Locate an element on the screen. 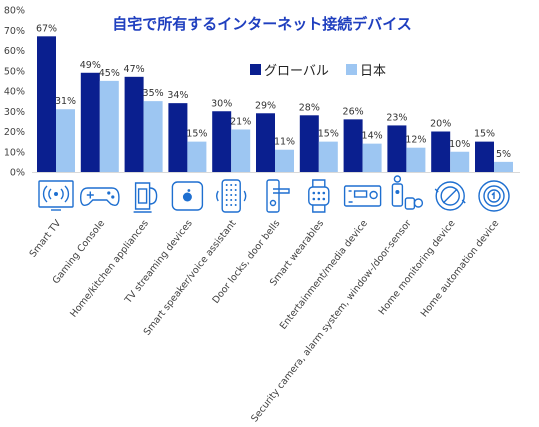 This screenshot has height=427, width=539. y-tick-label: 50% is located at coordinates (14, 71).